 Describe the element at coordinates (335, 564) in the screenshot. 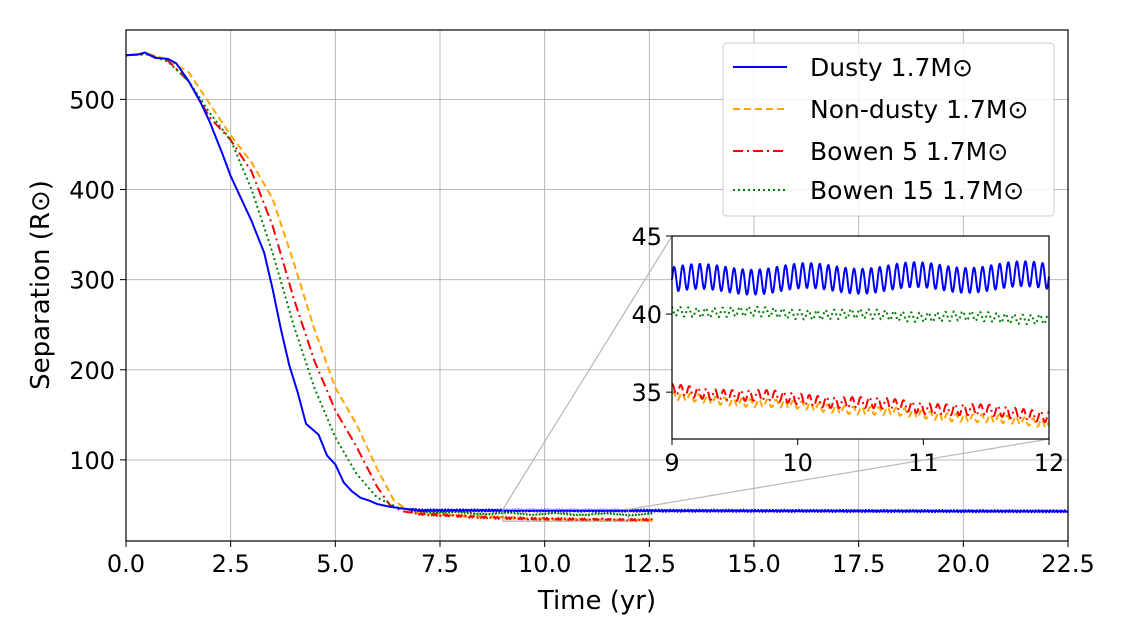

I see `x-tick-label: 5.0` at that location.